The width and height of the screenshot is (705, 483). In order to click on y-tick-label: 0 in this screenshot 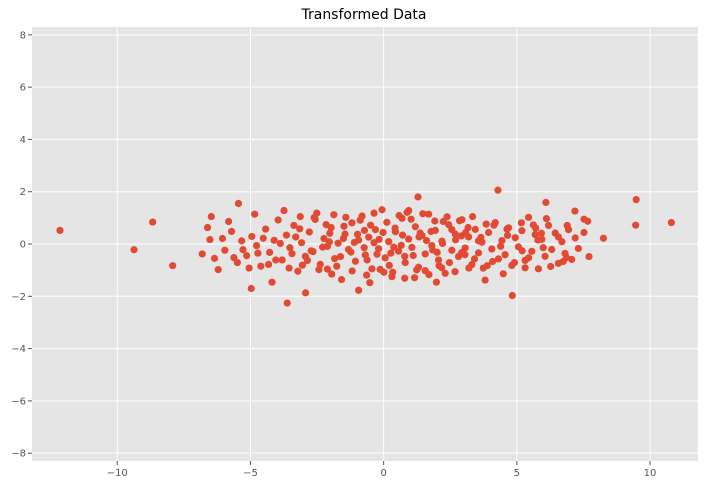, I will do `click(23, 245)`.